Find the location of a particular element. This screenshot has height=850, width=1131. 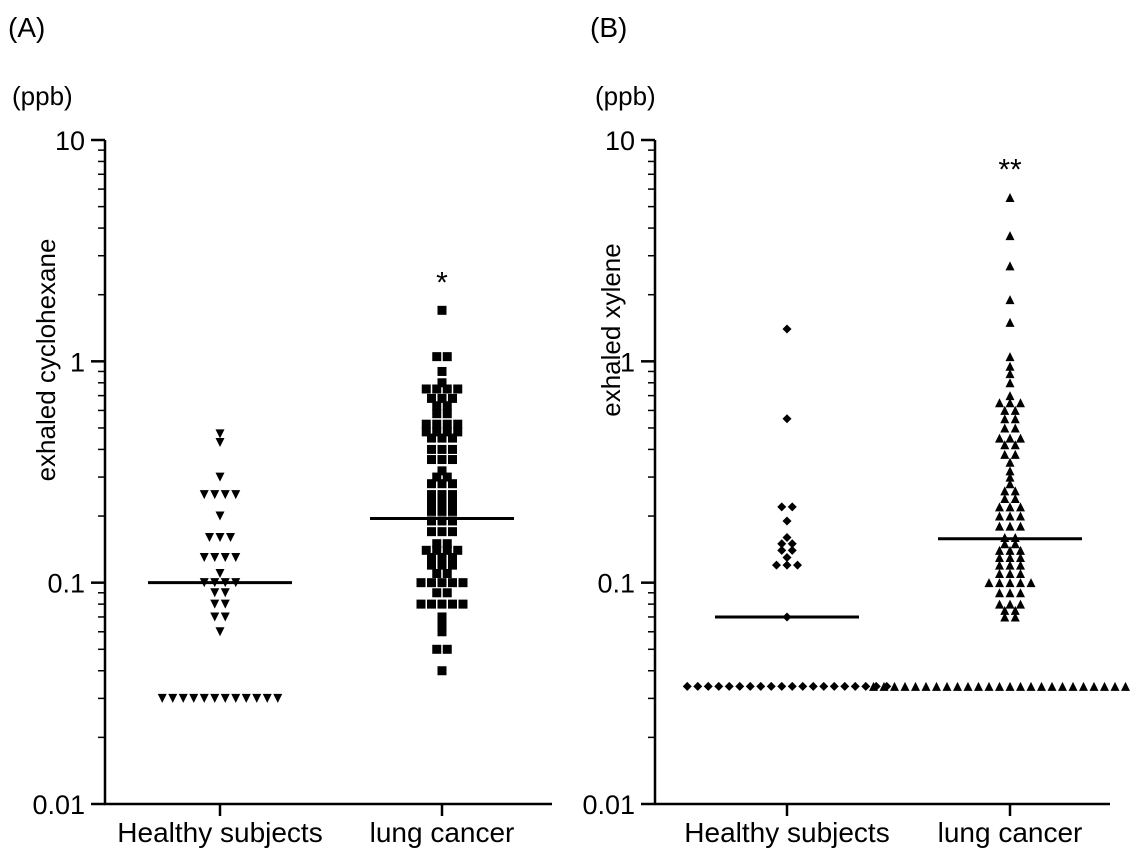

panel-label: (A) is located at coordinates (26, 27).